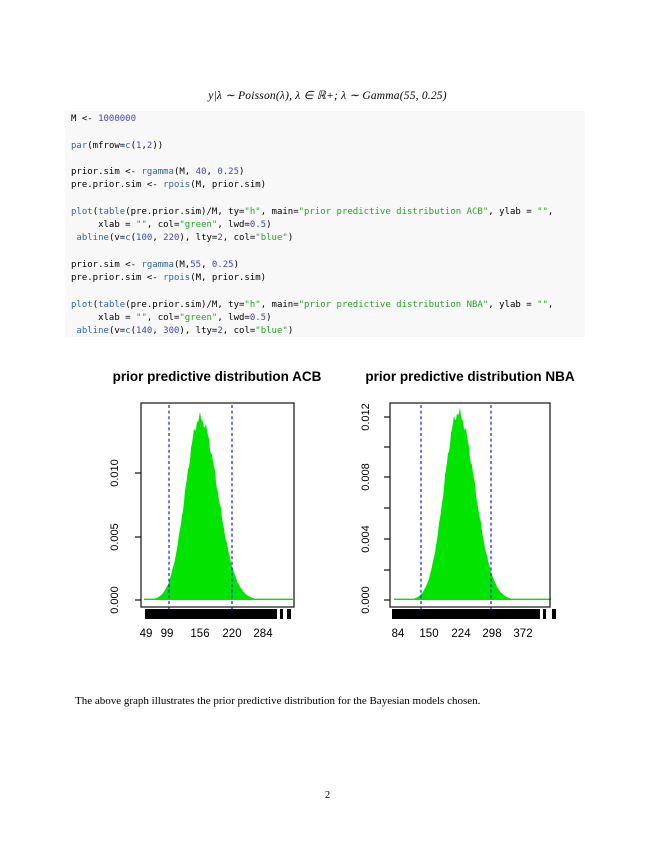 Image resolution: width=655 pixels, height=848 pixels. Describe the element at coordinates (92, 238) in the screenshot. I see `code-token: abline` at that location.